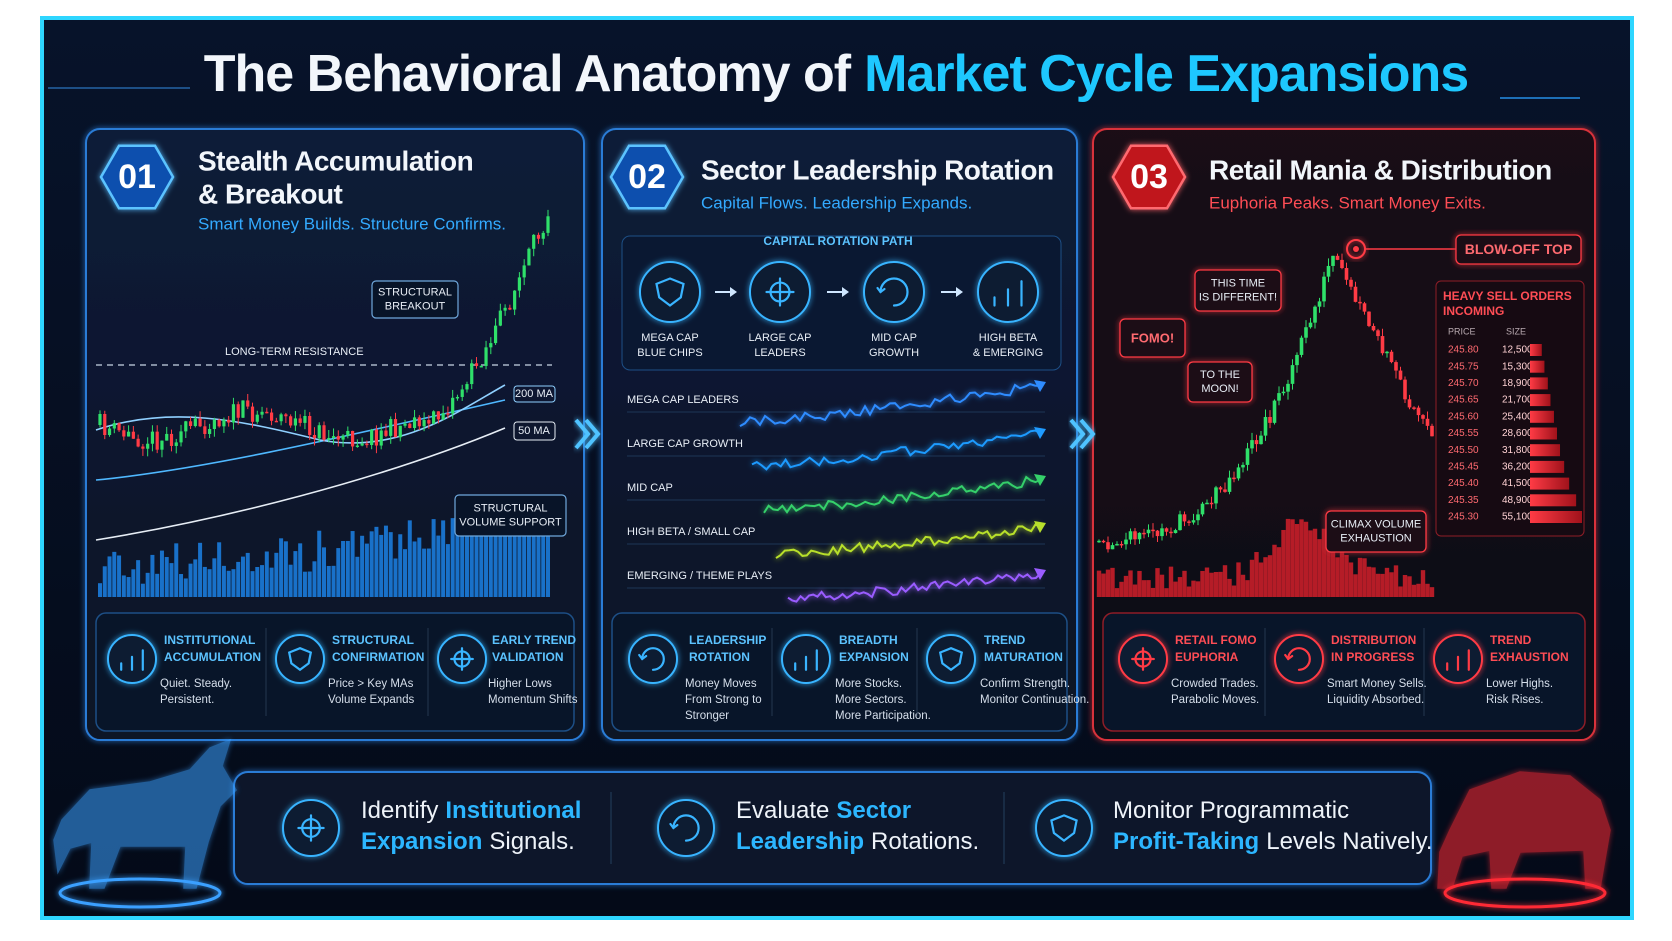 The width and height of the screenshot is (1672, 941). What do you see at coordinates (582, 434) in the screenshot?
I see `flow-chevron` at bounding box center [582, 434].